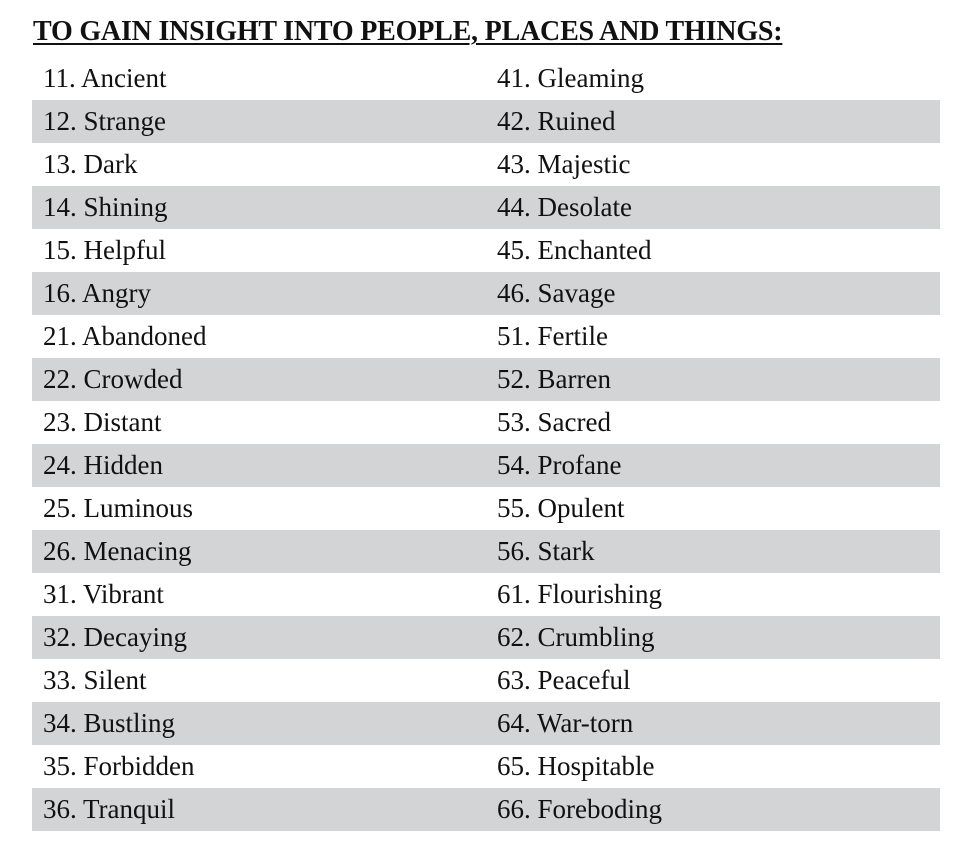  What do you see at coordinates (565, 723) in the screenshot?
I see `table-cell-right: 64. War-torn` at bounding box center [565, 723].